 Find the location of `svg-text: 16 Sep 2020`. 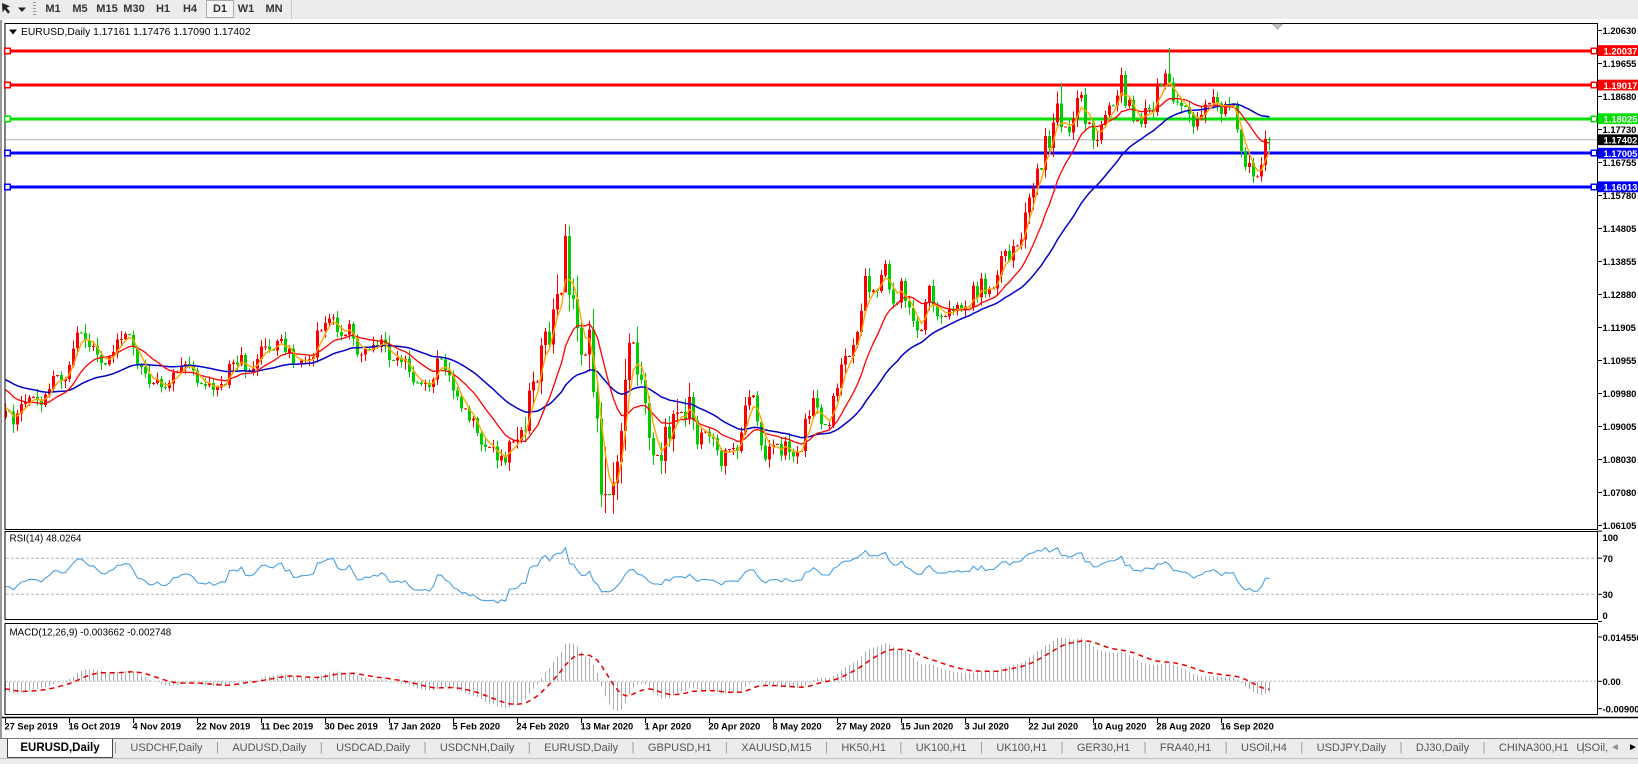

svg-text: 16 Sep 2020 is located at coordinates (1247, 727).